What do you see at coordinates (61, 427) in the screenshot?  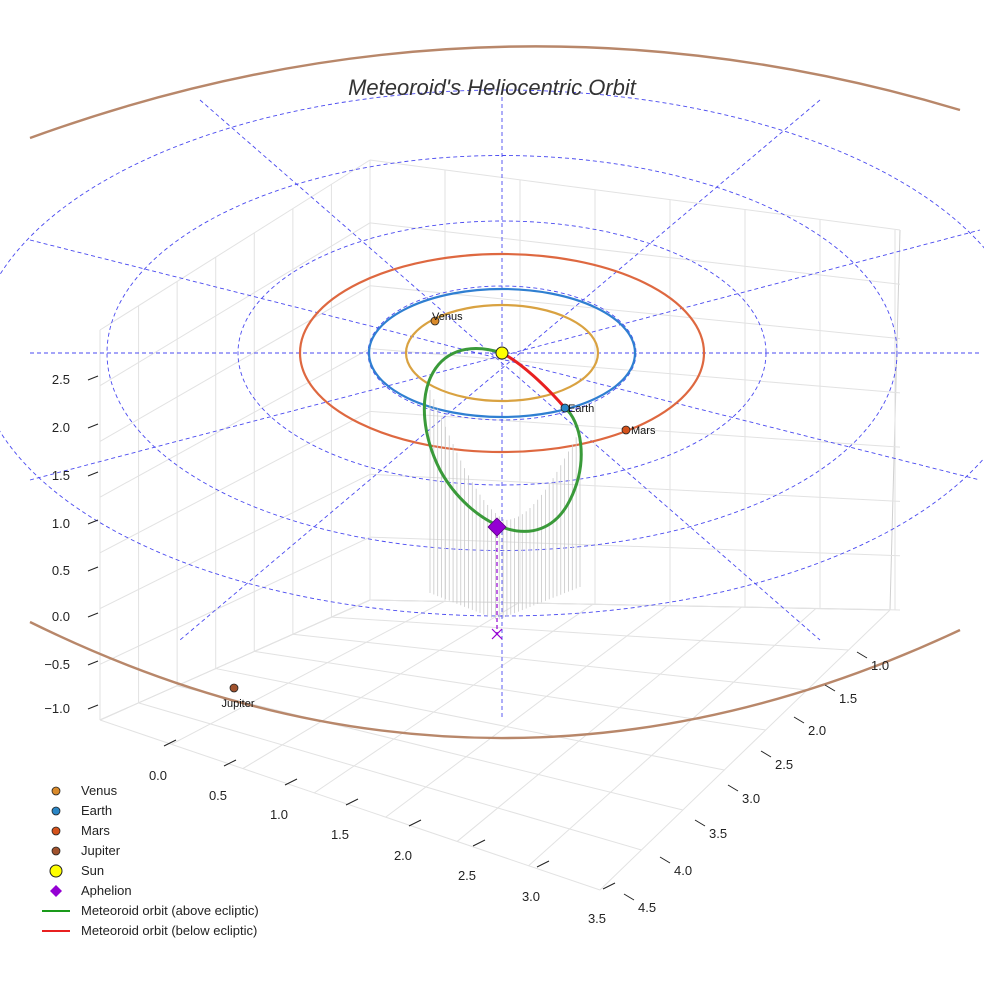 I see `z-tick-label: 2.0` at bounding box center [61, 427].